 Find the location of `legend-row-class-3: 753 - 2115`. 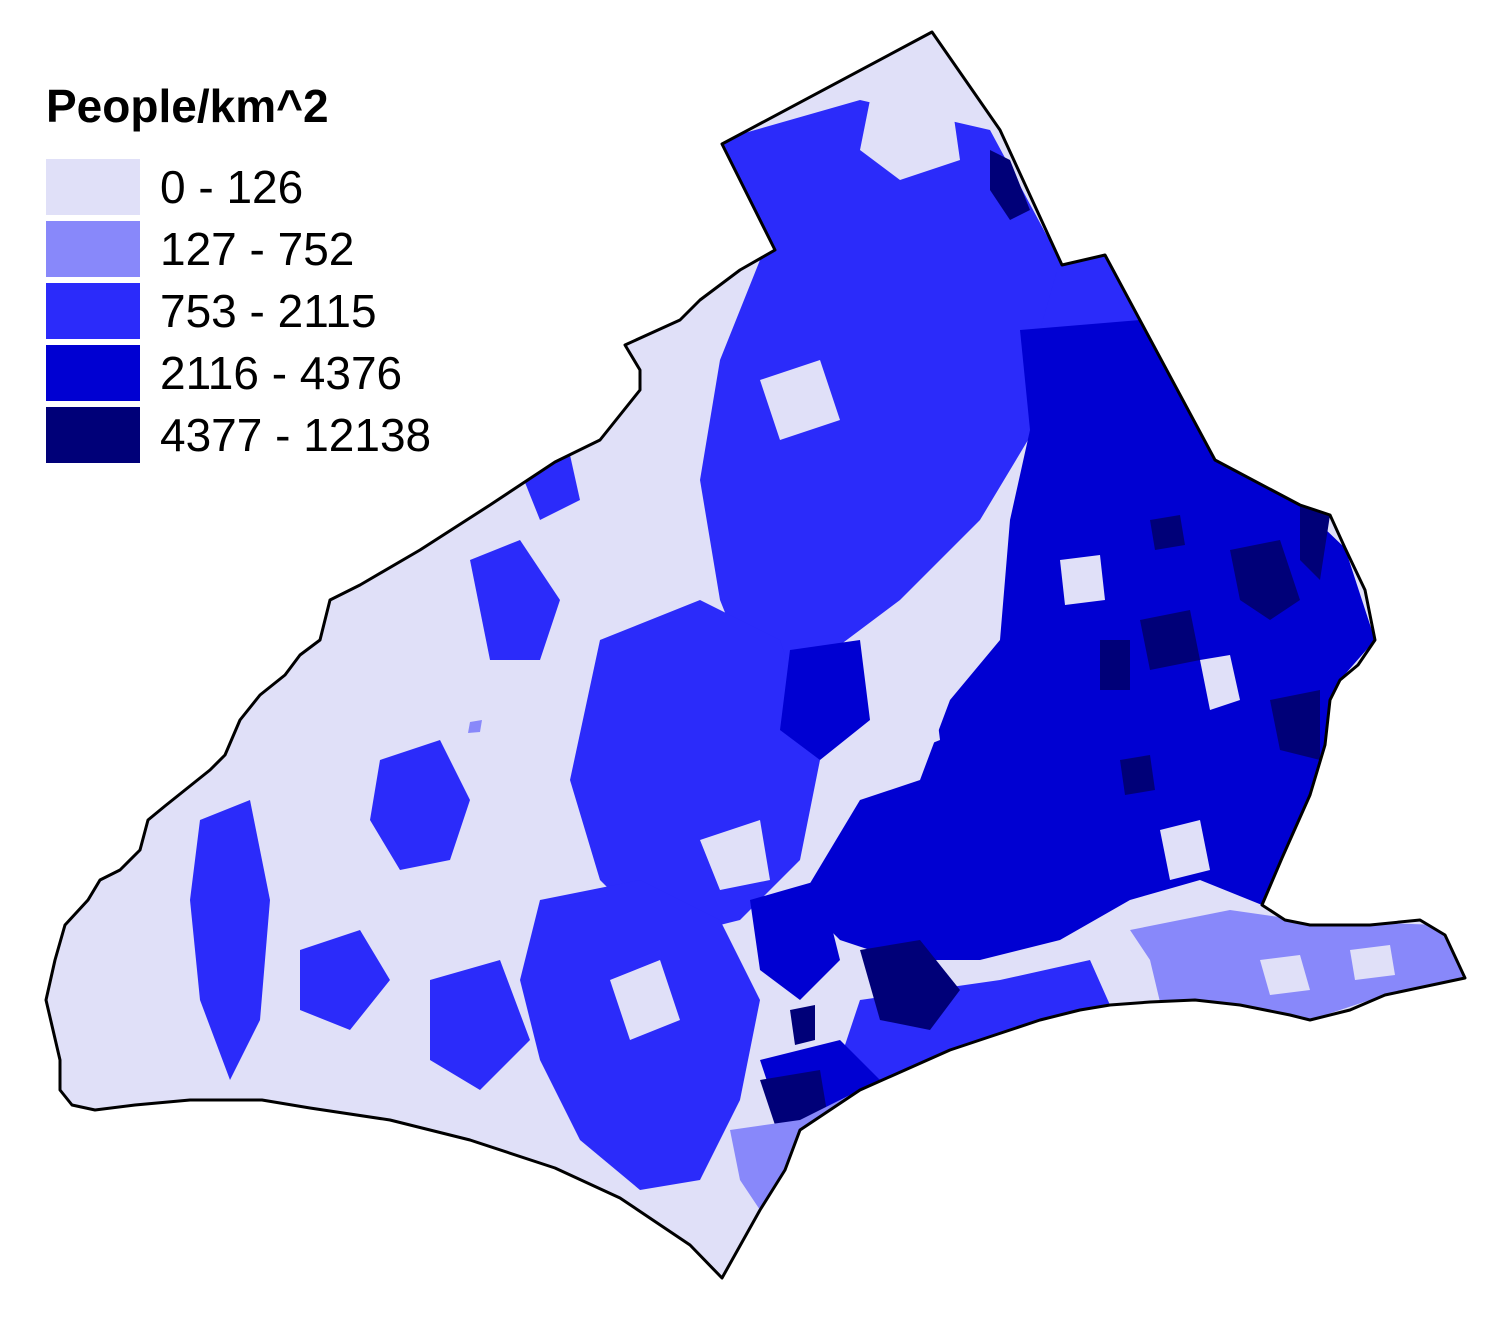

legend-row-class-3: 753 - 2115 is located at coordinates (286, 311).